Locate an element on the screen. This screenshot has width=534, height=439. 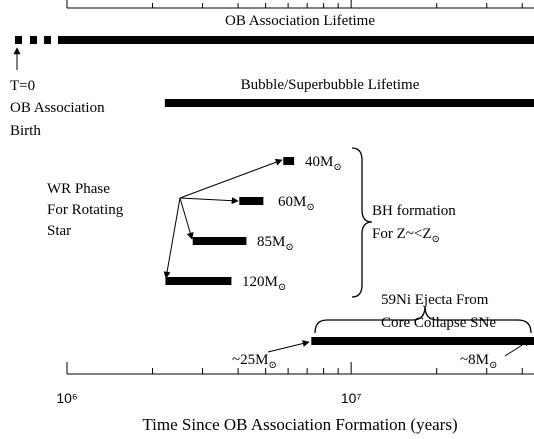
bar-label-text: 120M is located at coordinates (260, 282).